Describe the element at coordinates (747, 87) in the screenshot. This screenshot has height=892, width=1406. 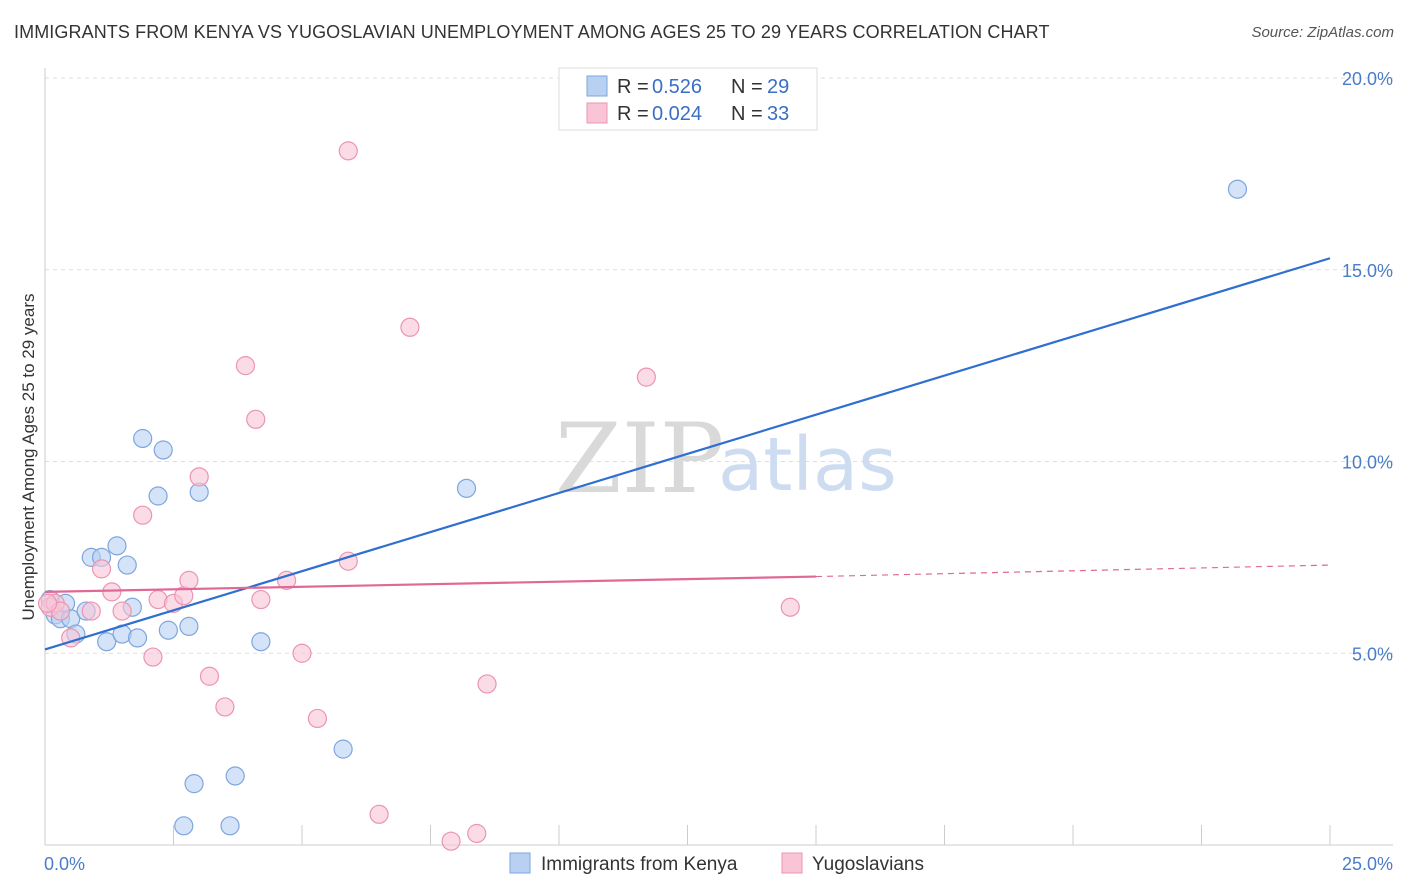
I see `legend-kenya-n-label: N =` at that location.